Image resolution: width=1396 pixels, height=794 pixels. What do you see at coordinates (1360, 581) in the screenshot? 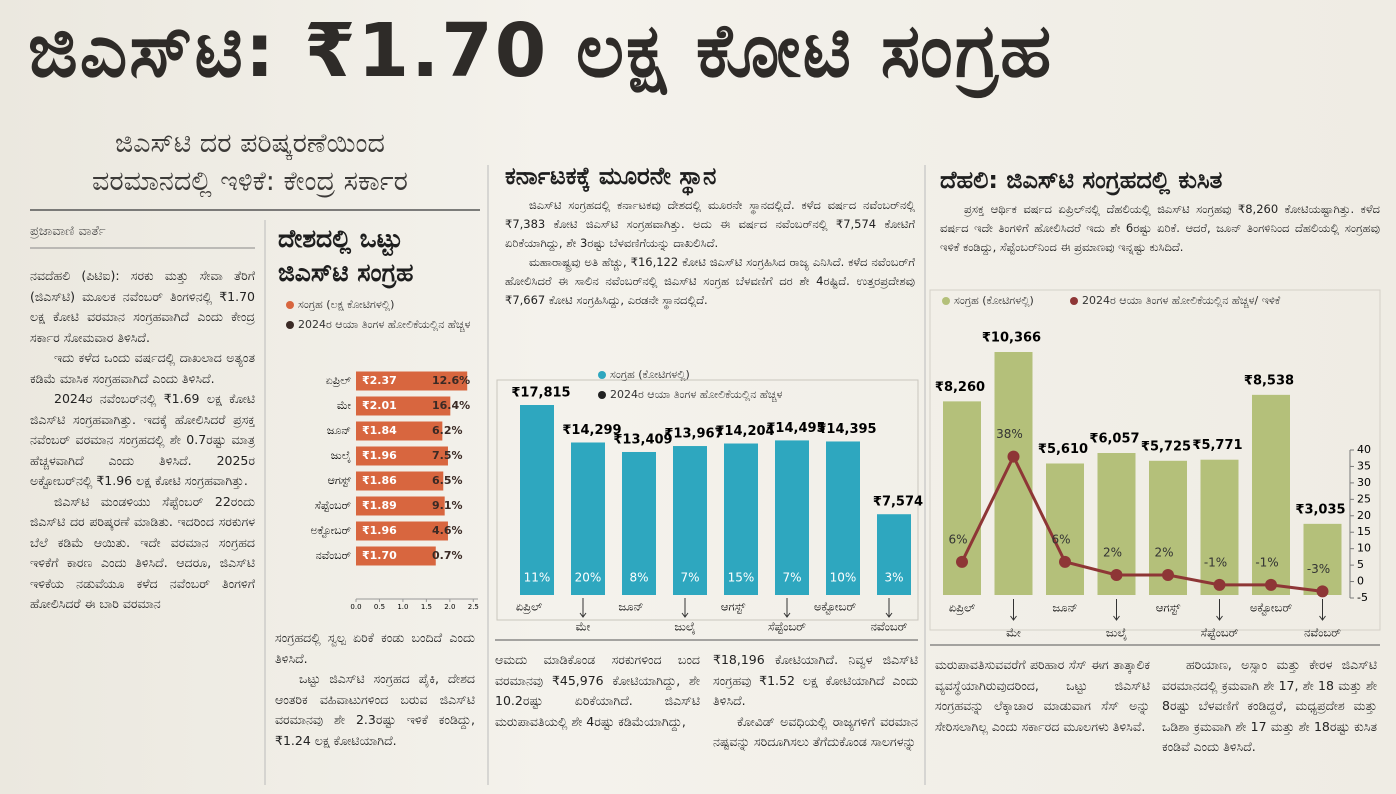
I see `y2-tick-label: 0` at bounding box center [1360, 581].